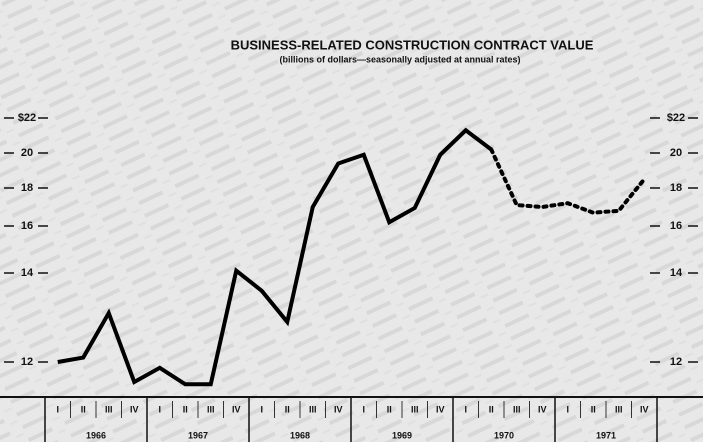 This screenshot has height=442, width=703. What do you see at coordinates (300, 435) in the screenshot?
I see `year-label: 1968` at bounding box center [300, 435].